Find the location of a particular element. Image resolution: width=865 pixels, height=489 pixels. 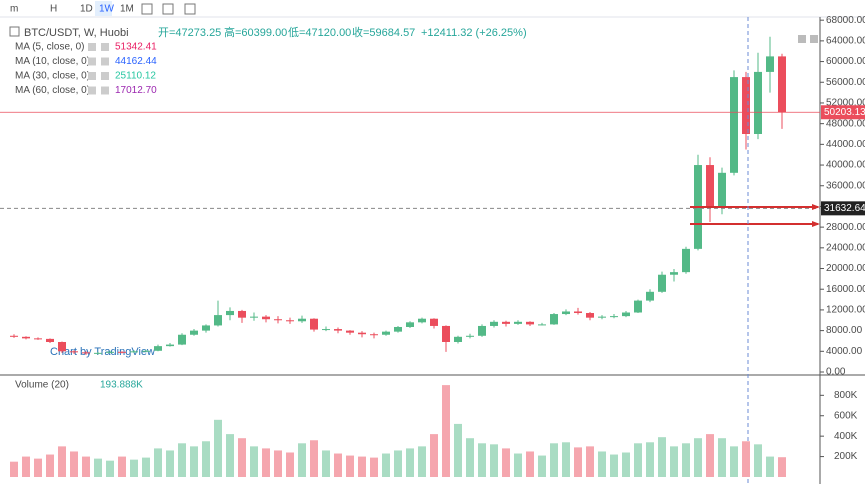

toolbar-item: 1M is located at coordinates (127, 9).